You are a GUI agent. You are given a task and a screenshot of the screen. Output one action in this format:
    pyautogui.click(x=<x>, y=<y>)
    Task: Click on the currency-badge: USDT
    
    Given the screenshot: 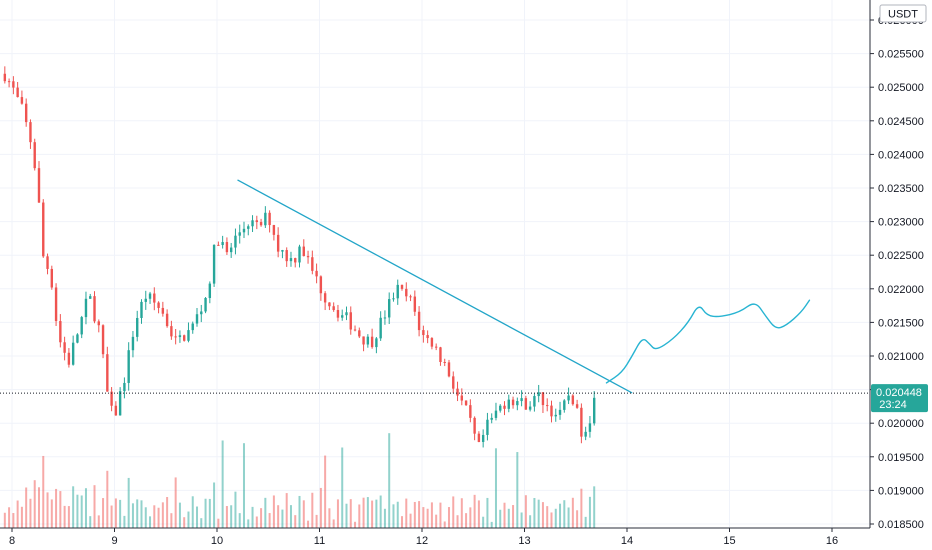 What is the action you would take?
    pyautogui.click(x=903, y=13)
    